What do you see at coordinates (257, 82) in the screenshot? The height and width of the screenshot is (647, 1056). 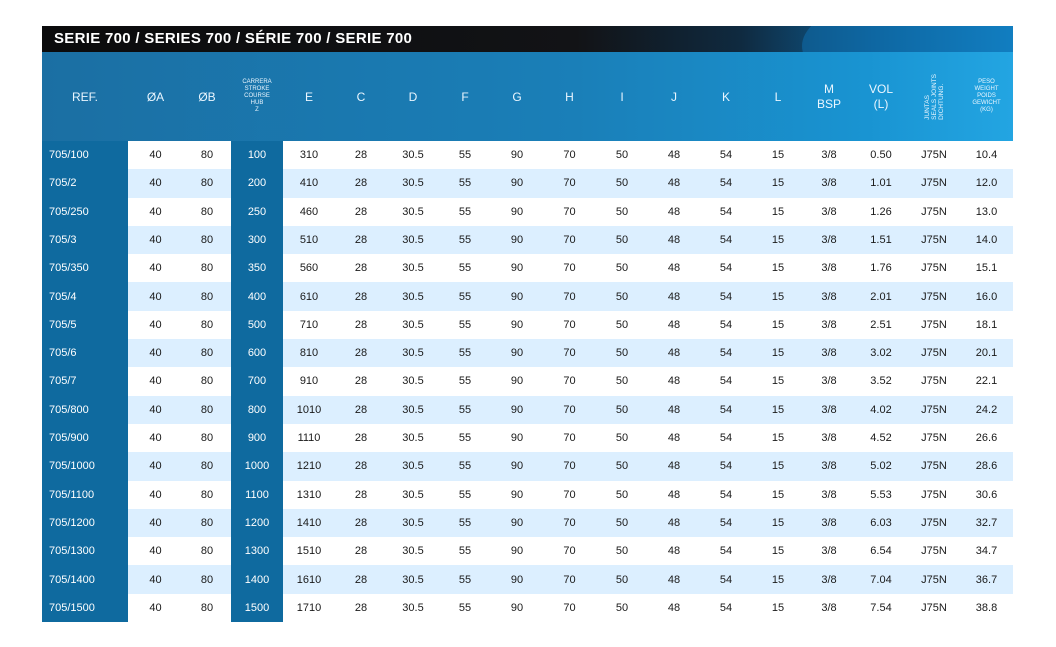 I see `header-z-line: CARRERA` at bounding box center [257, 82].